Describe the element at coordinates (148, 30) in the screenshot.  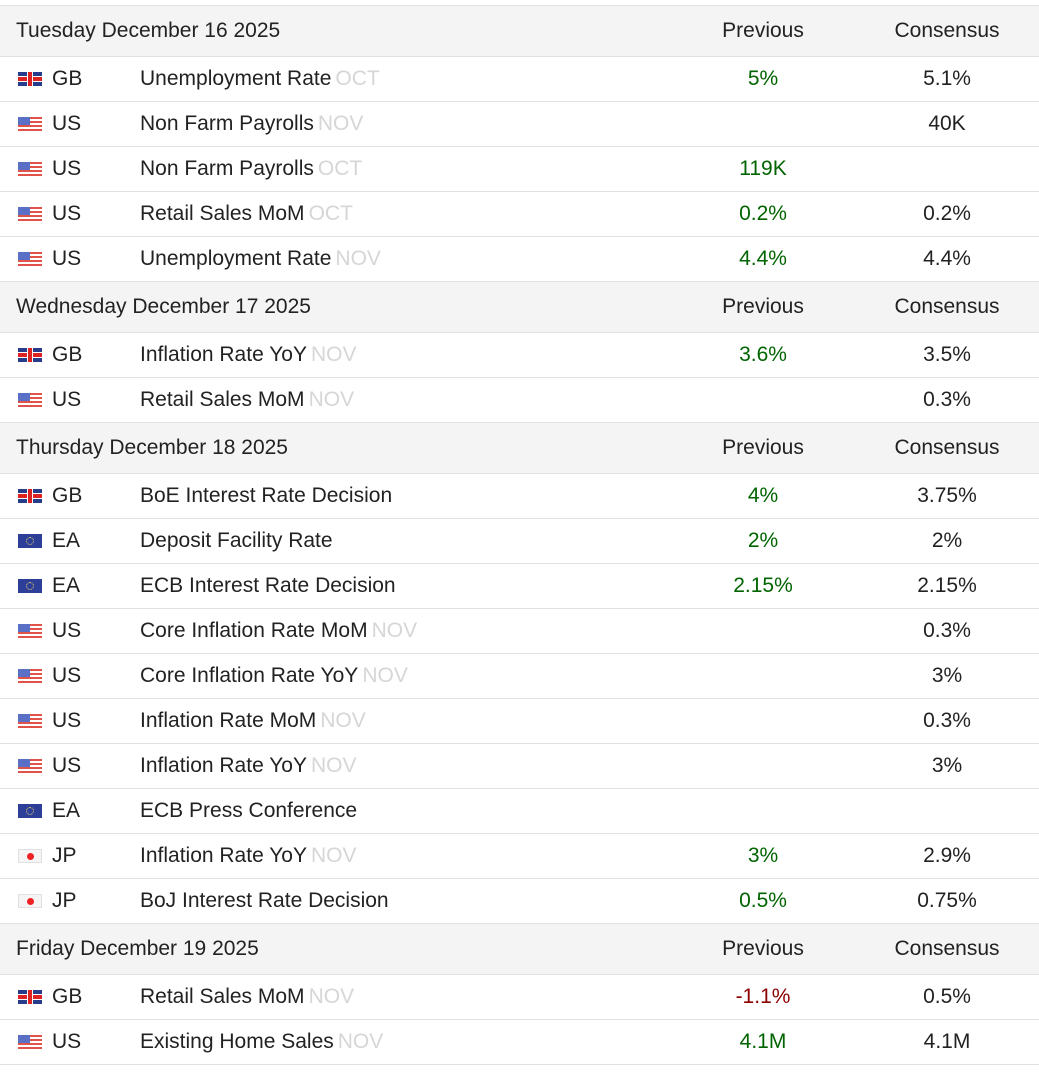
I see `day-label: Tuesday December 16 2025` at that location.